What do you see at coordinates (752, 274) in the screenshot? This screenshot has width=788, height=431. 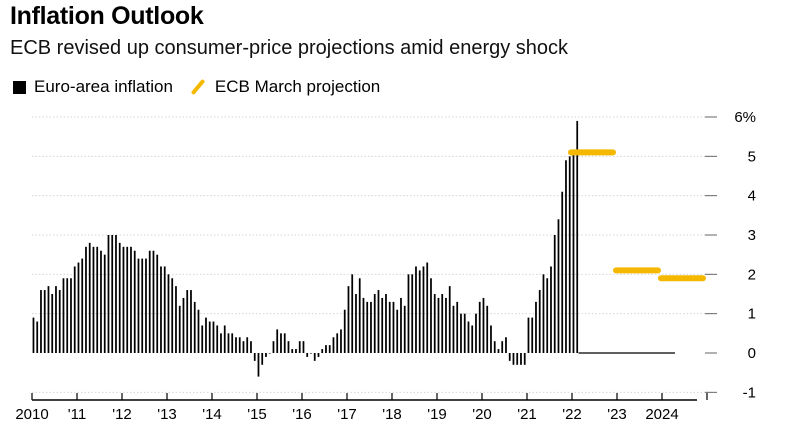 I see `y-tick-label: 2` at bounding box center [752, 274].